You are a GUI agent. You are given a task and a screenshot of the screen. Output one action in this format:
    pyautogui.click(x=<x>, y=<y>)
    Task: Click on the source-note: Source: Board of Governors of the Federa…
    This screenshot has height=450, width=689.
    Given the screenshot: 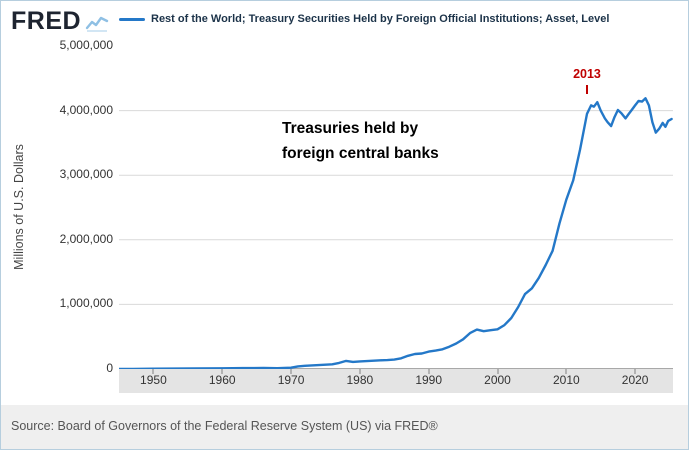 What is the action you would take?
    pyautogui.click(x=224, y=426)
    